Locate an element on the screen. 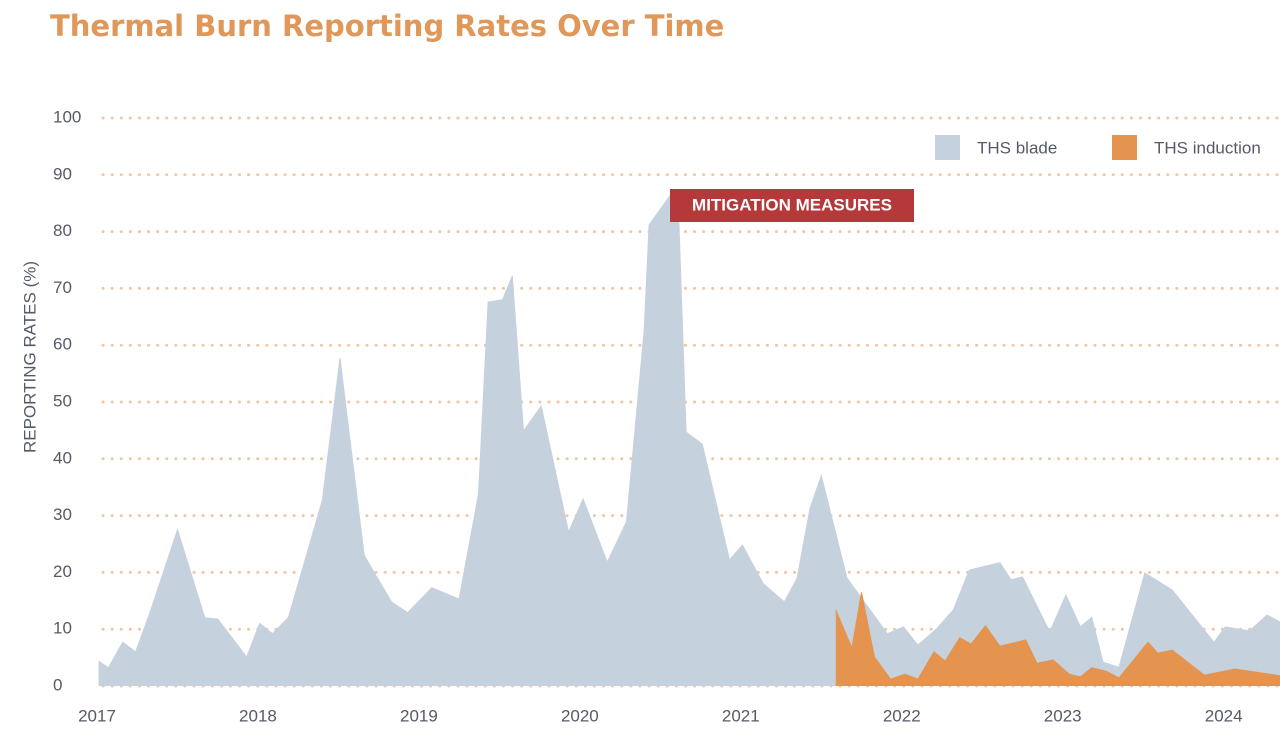  y-tick-label: 100 is located at coordinates (67, 116).